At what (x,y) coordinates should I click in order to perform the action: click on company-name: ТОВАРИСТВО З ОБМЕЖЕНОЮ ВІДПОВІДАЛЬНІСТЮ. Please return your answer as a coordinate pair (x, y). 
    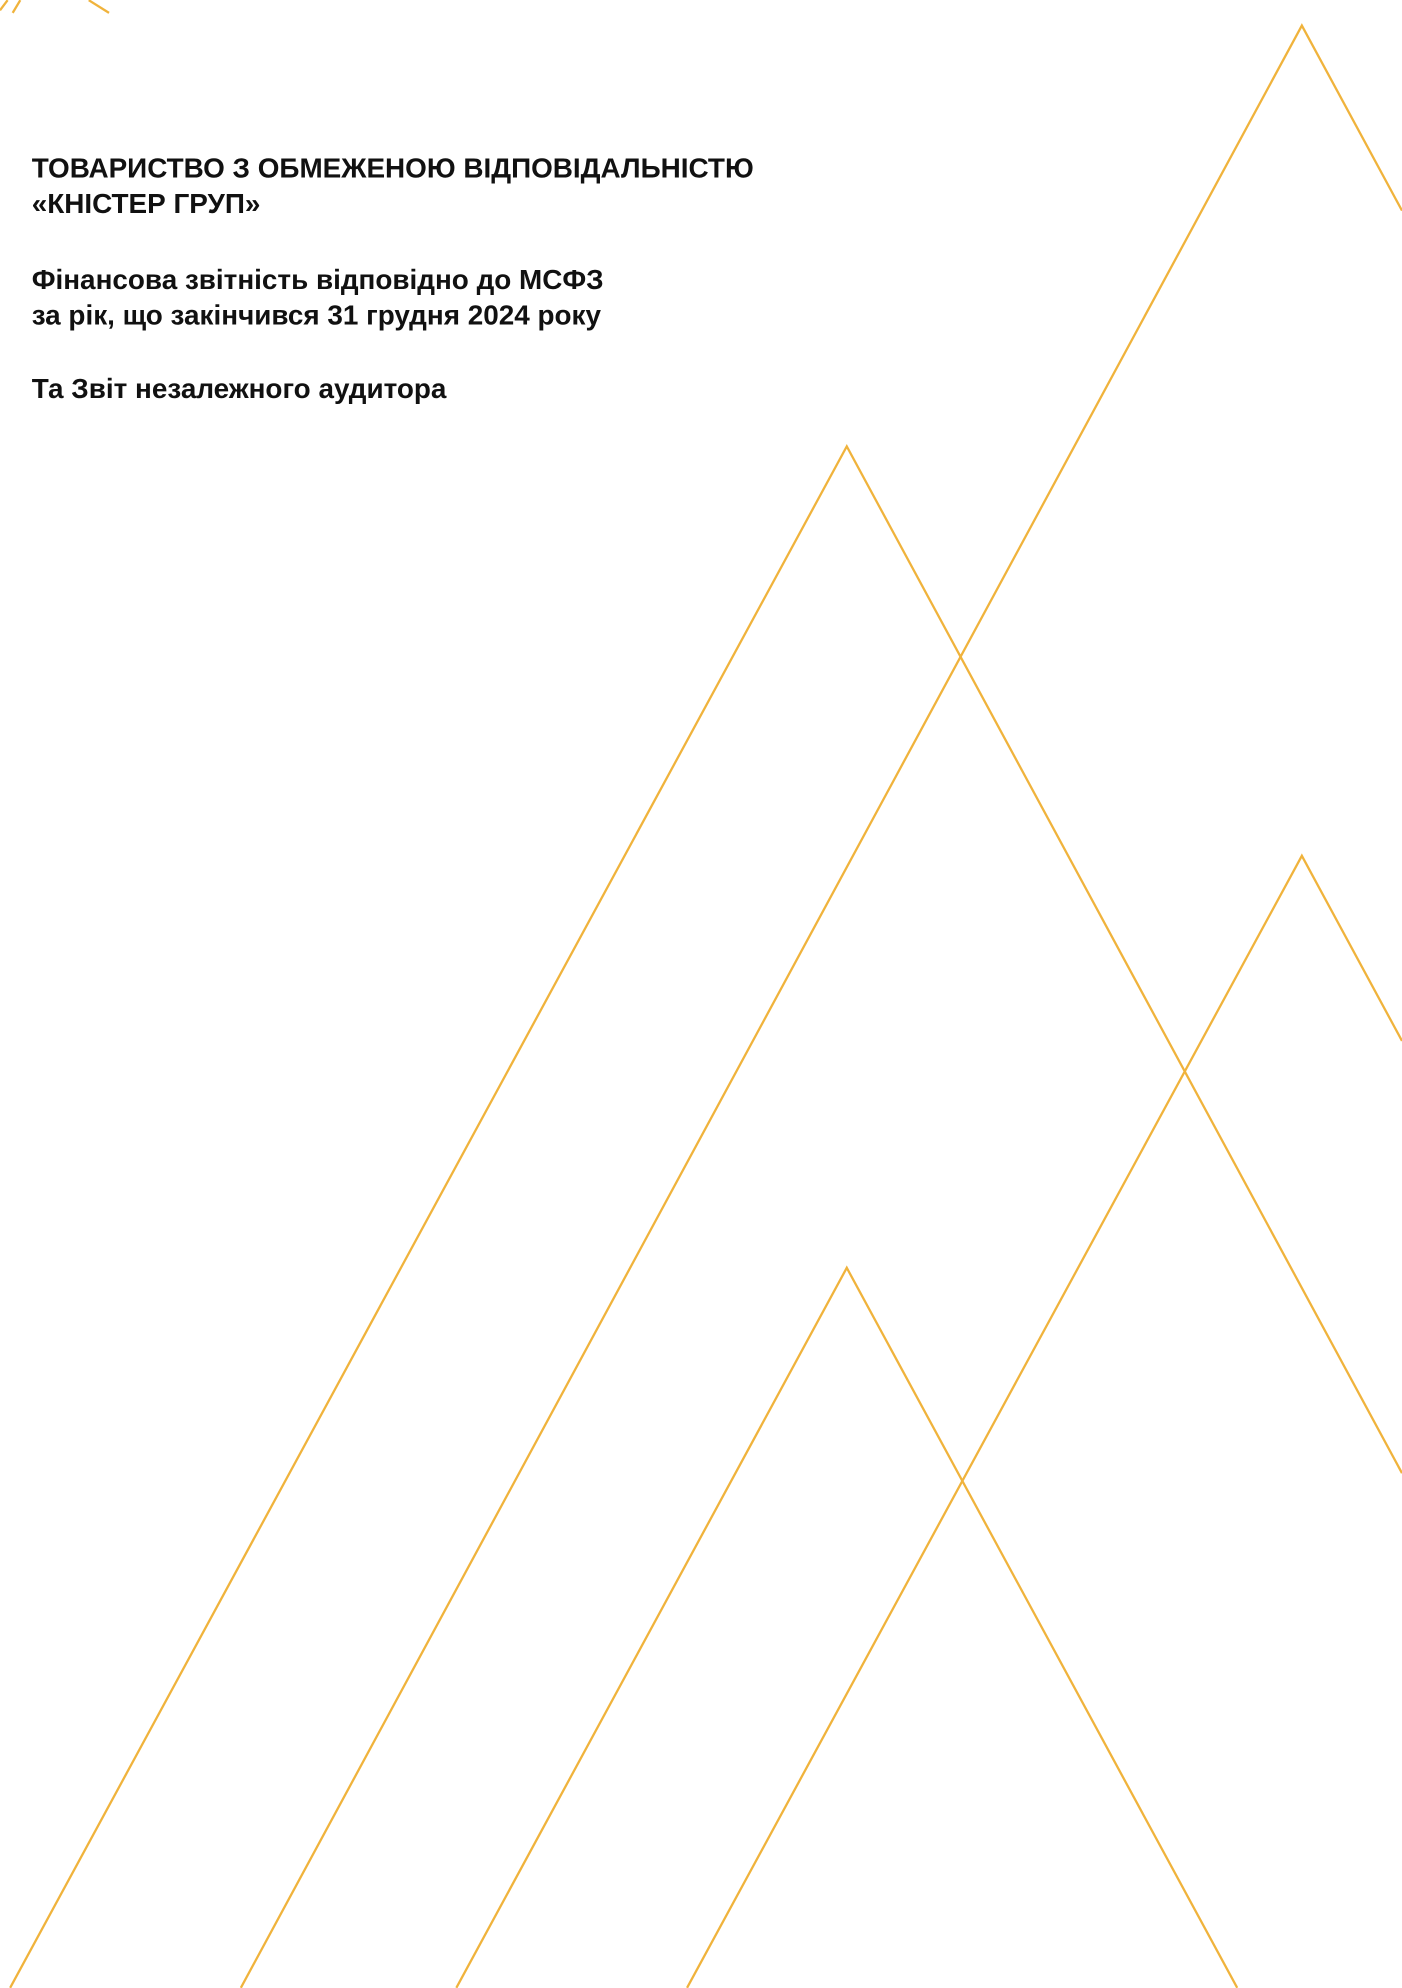
    Looking at the image, I should click on (393, 168).